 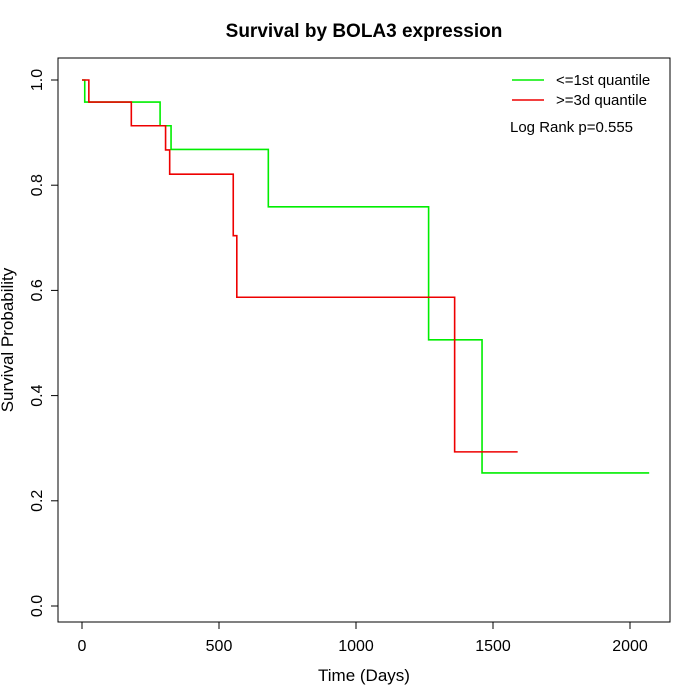 What do you see at coordinates (356, 646) in the screenshot?
I see `x-tick-label: 1000` at bounding box center [356, 646].